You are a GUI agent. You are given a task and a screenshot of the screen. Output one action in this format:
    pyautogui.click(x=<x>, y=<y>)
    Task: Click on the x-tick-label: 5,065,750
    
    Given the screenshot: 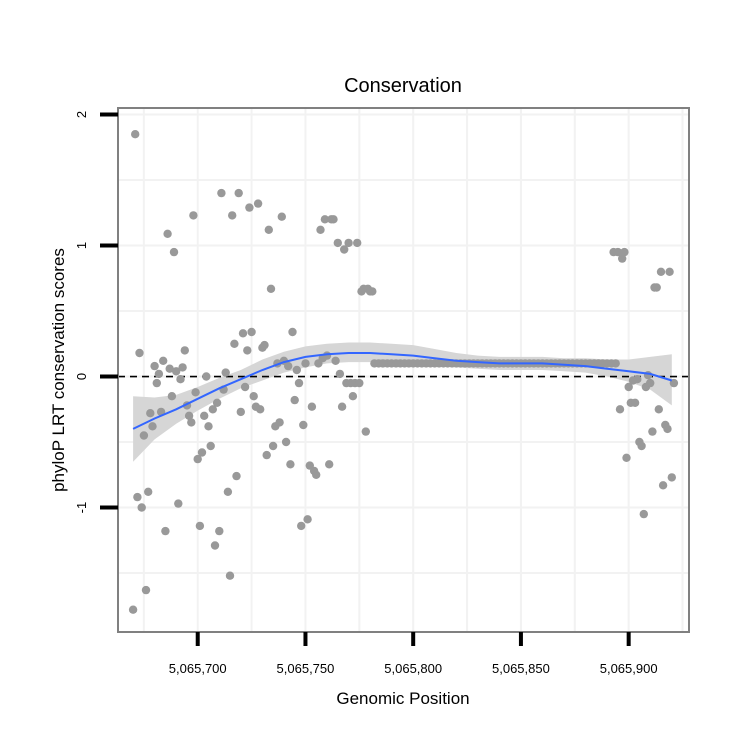 What is the action you would take?
    pyautogui.click(x=306, y=668)
    